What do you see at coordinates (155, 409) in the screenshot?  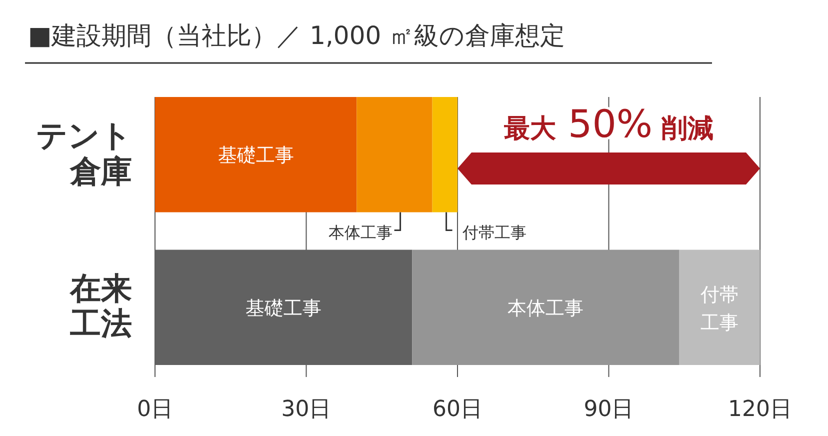 I see `x-tick-label: 0日` at bounding box center [155, 409].